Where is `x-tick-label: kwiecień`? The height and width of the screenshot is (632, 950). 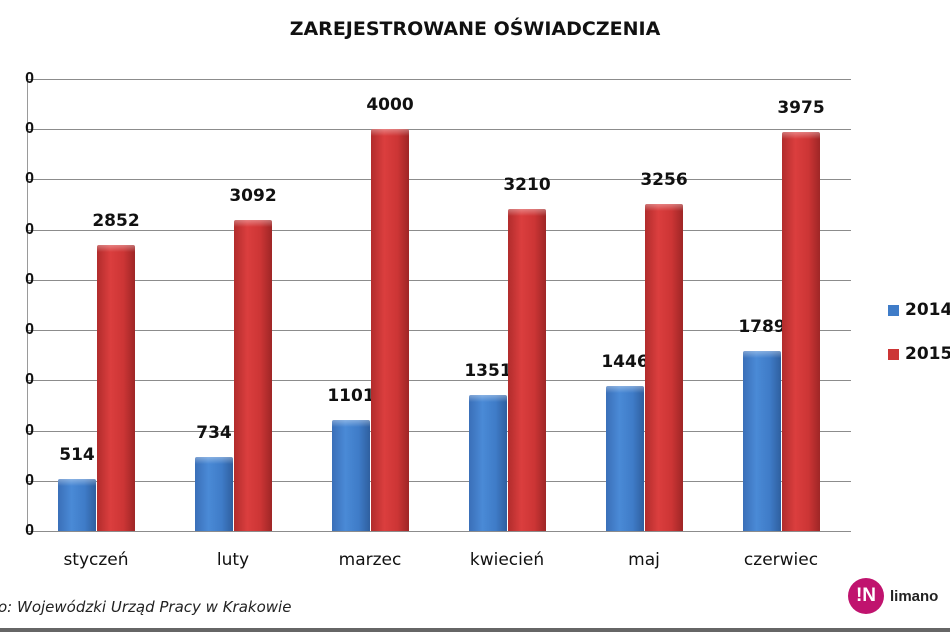 x-tick-label: kwiecień is located at coordinates (507, 560).